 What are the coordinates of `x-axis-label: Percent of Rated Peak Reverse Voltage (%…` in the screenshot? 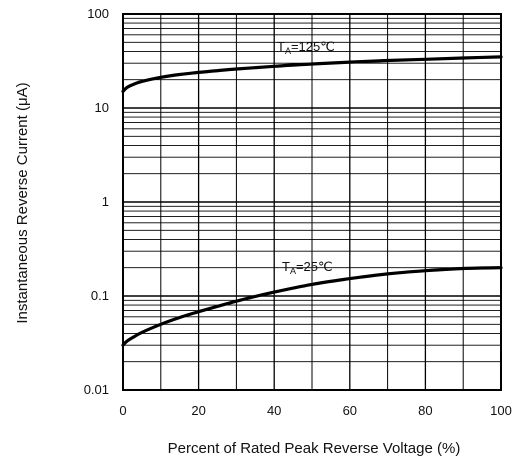 It's located at (314, 448).